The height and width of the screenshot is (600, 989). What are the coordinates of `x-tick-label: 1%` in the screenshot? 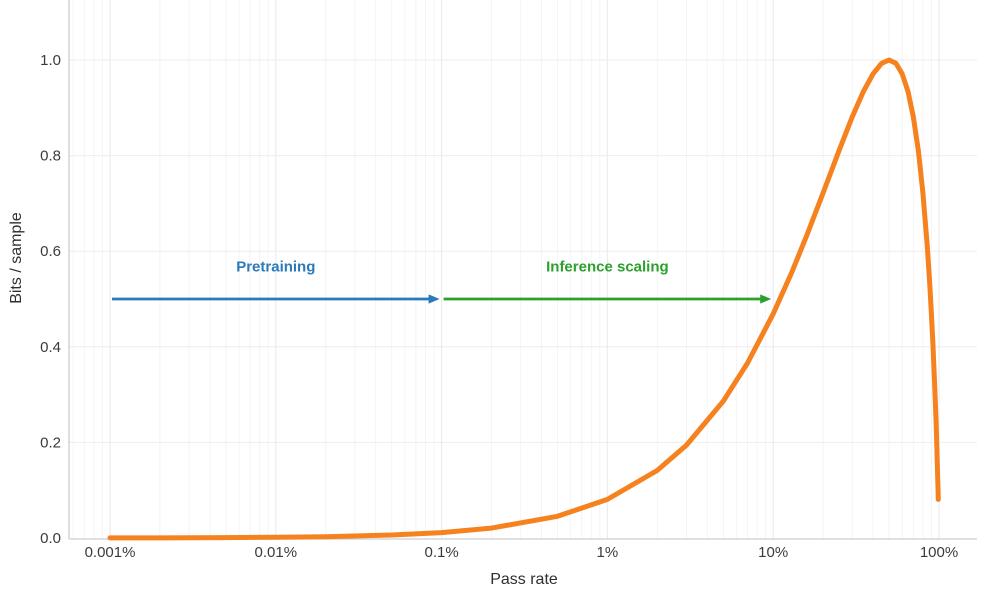 It's located at (608, 552).